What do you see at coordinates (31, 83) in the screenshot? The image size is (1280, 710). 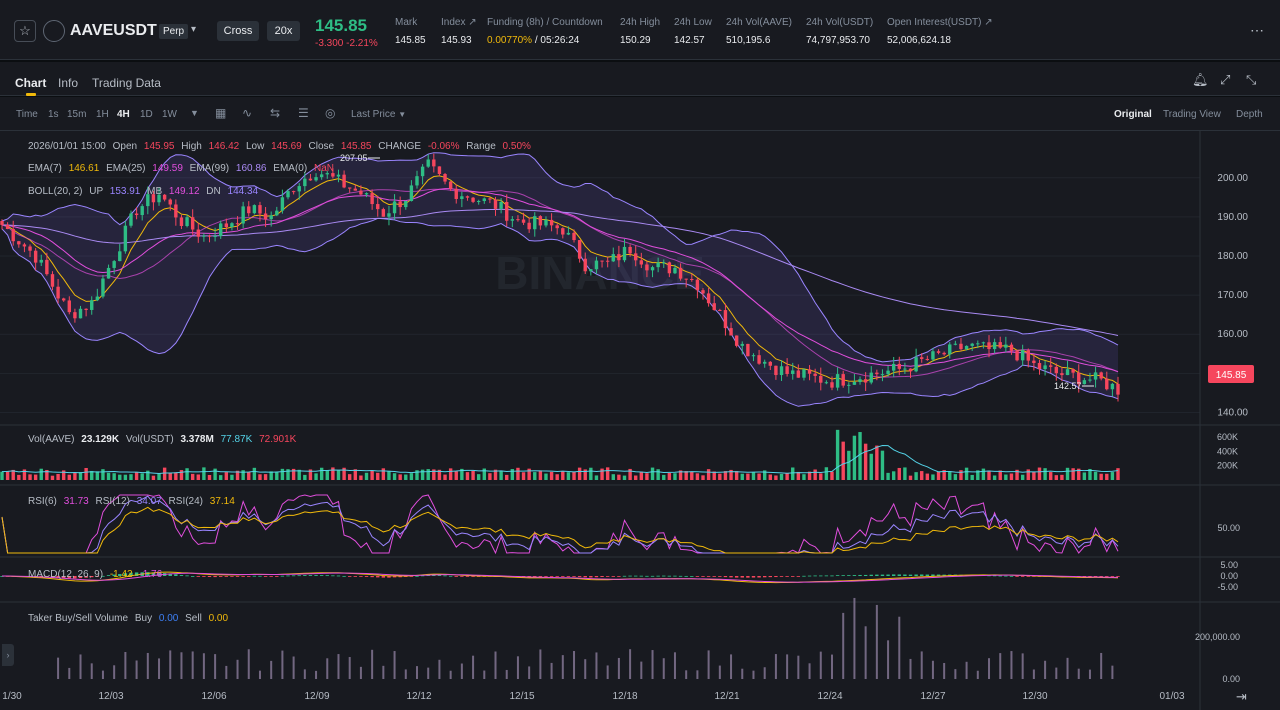 I see `tab-chart: Chart` at bounding box center [31, 83].